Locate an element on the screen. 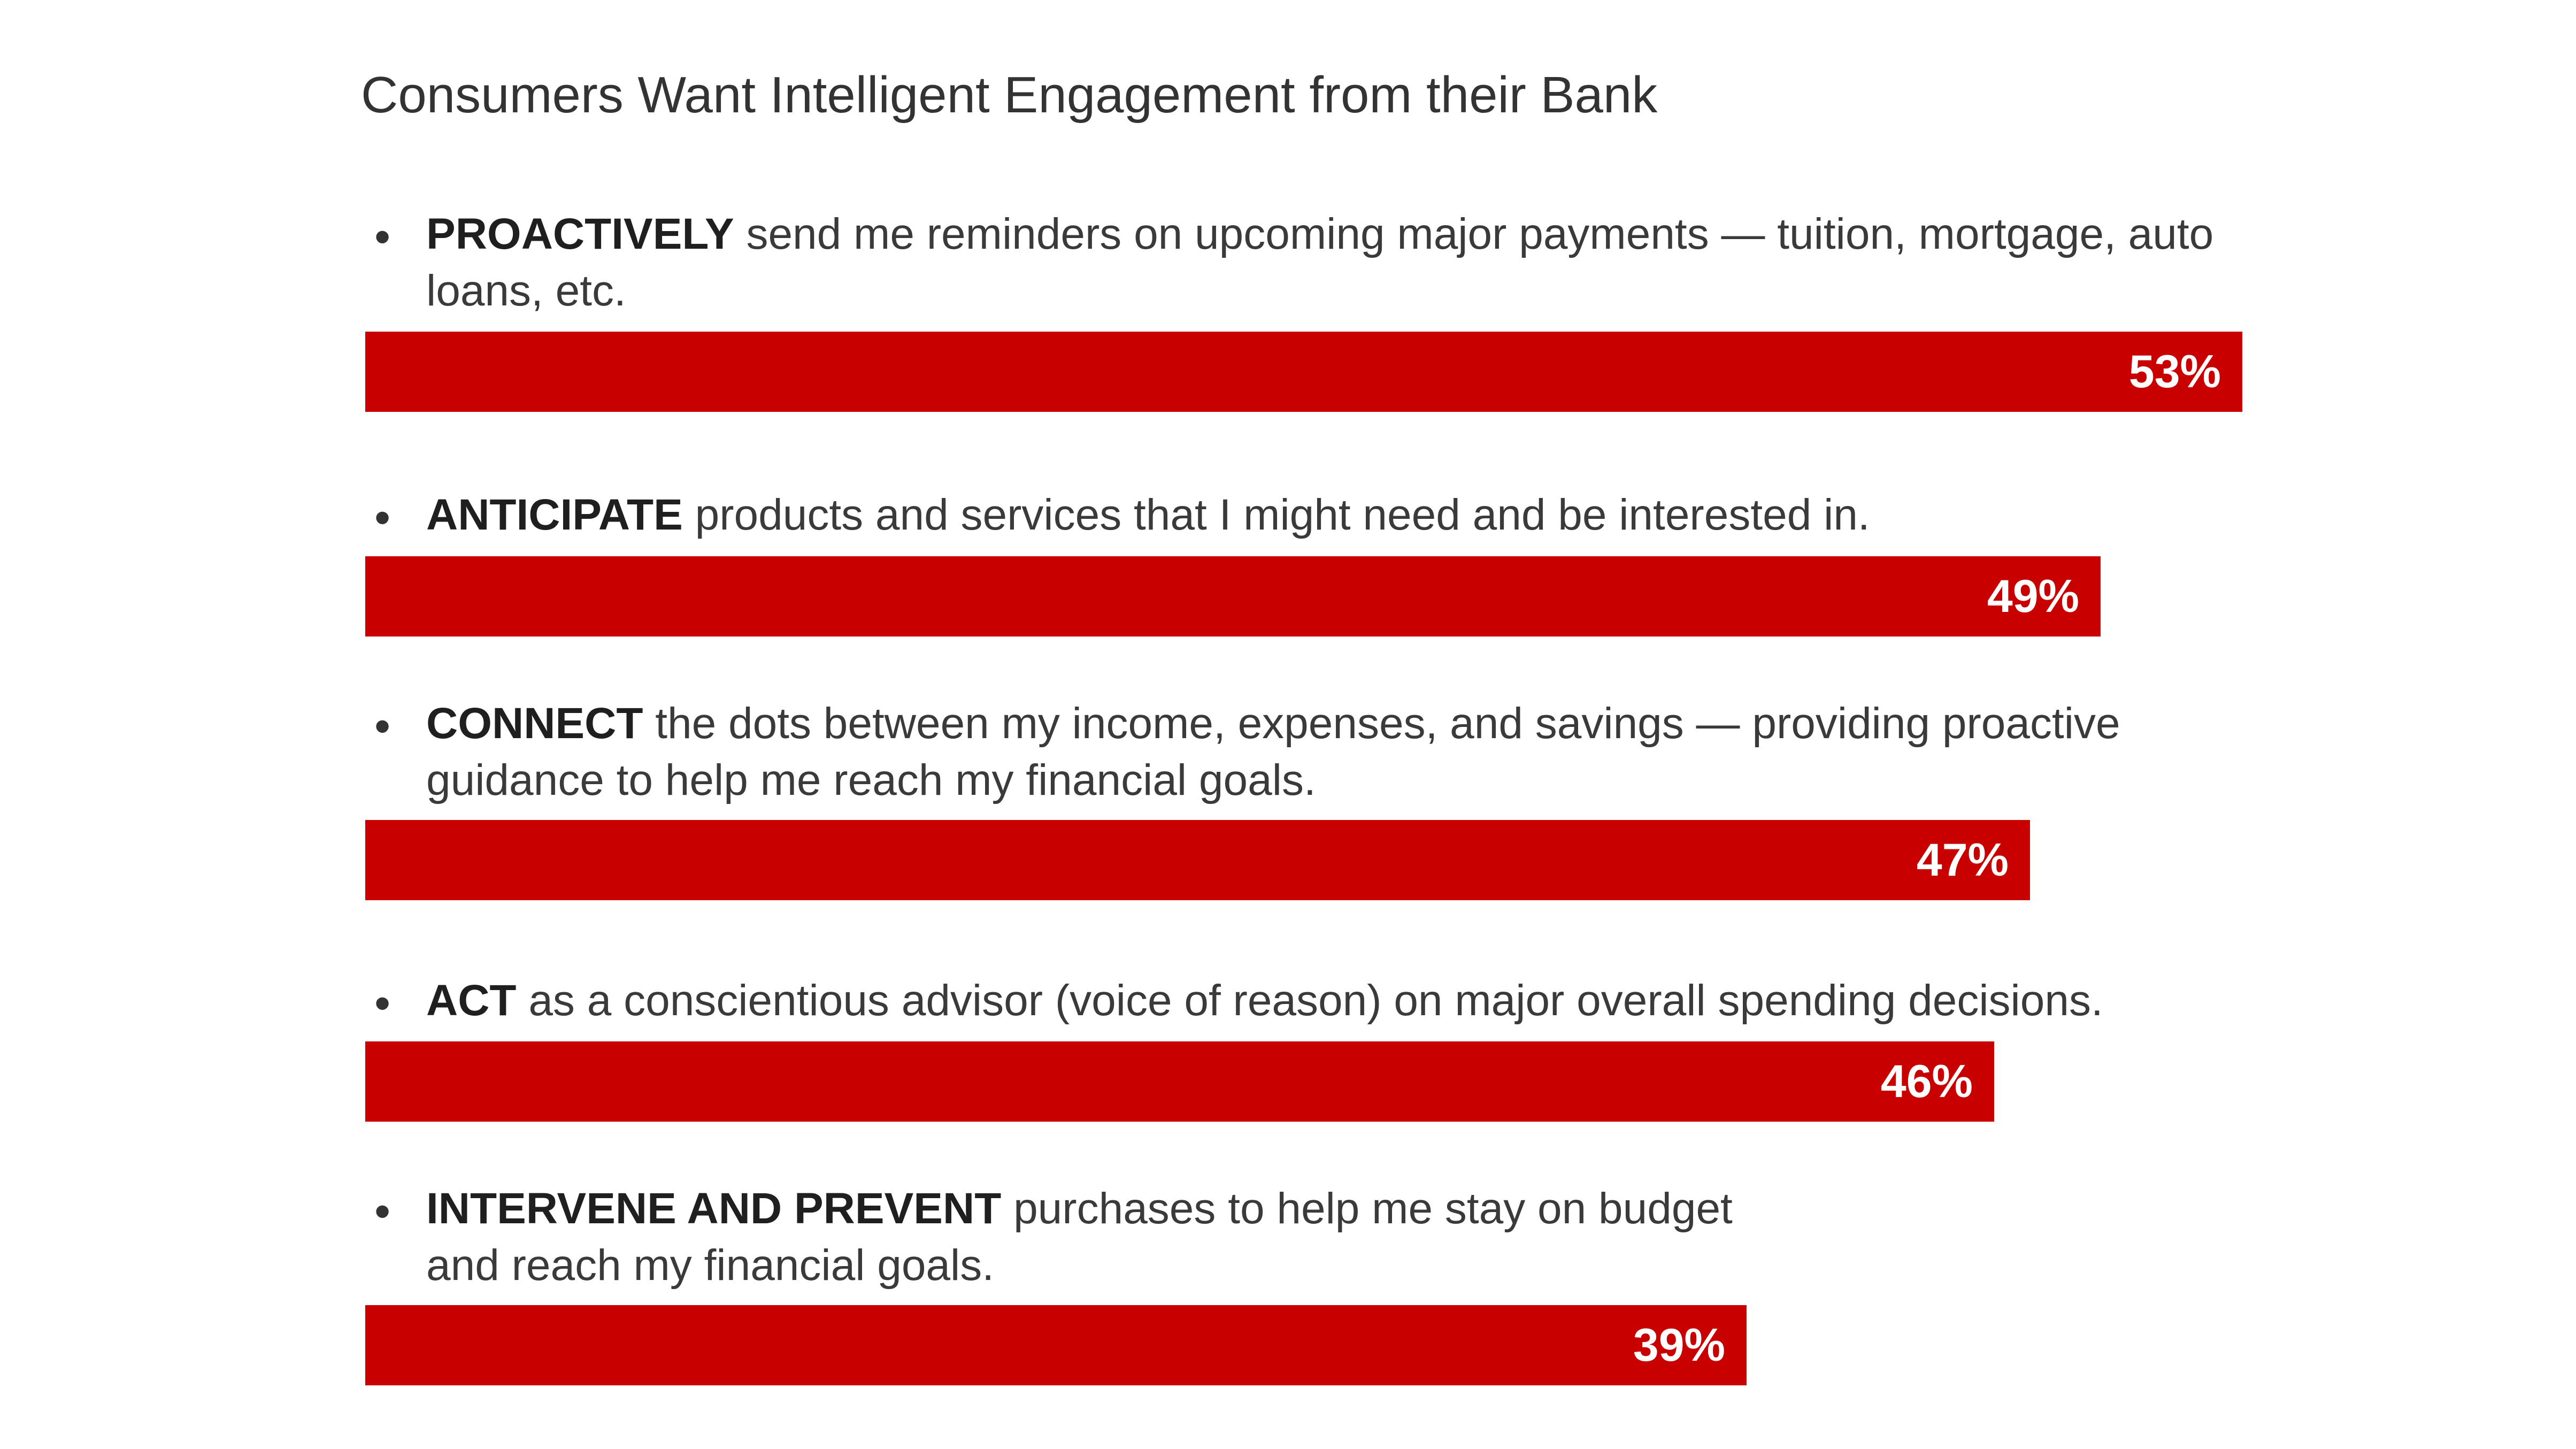 Image resolution: width=2576 pixels, height=1449 pixels. item-keyword: INTERVENE AND PREVENT is located at coordinates (714, 1208).